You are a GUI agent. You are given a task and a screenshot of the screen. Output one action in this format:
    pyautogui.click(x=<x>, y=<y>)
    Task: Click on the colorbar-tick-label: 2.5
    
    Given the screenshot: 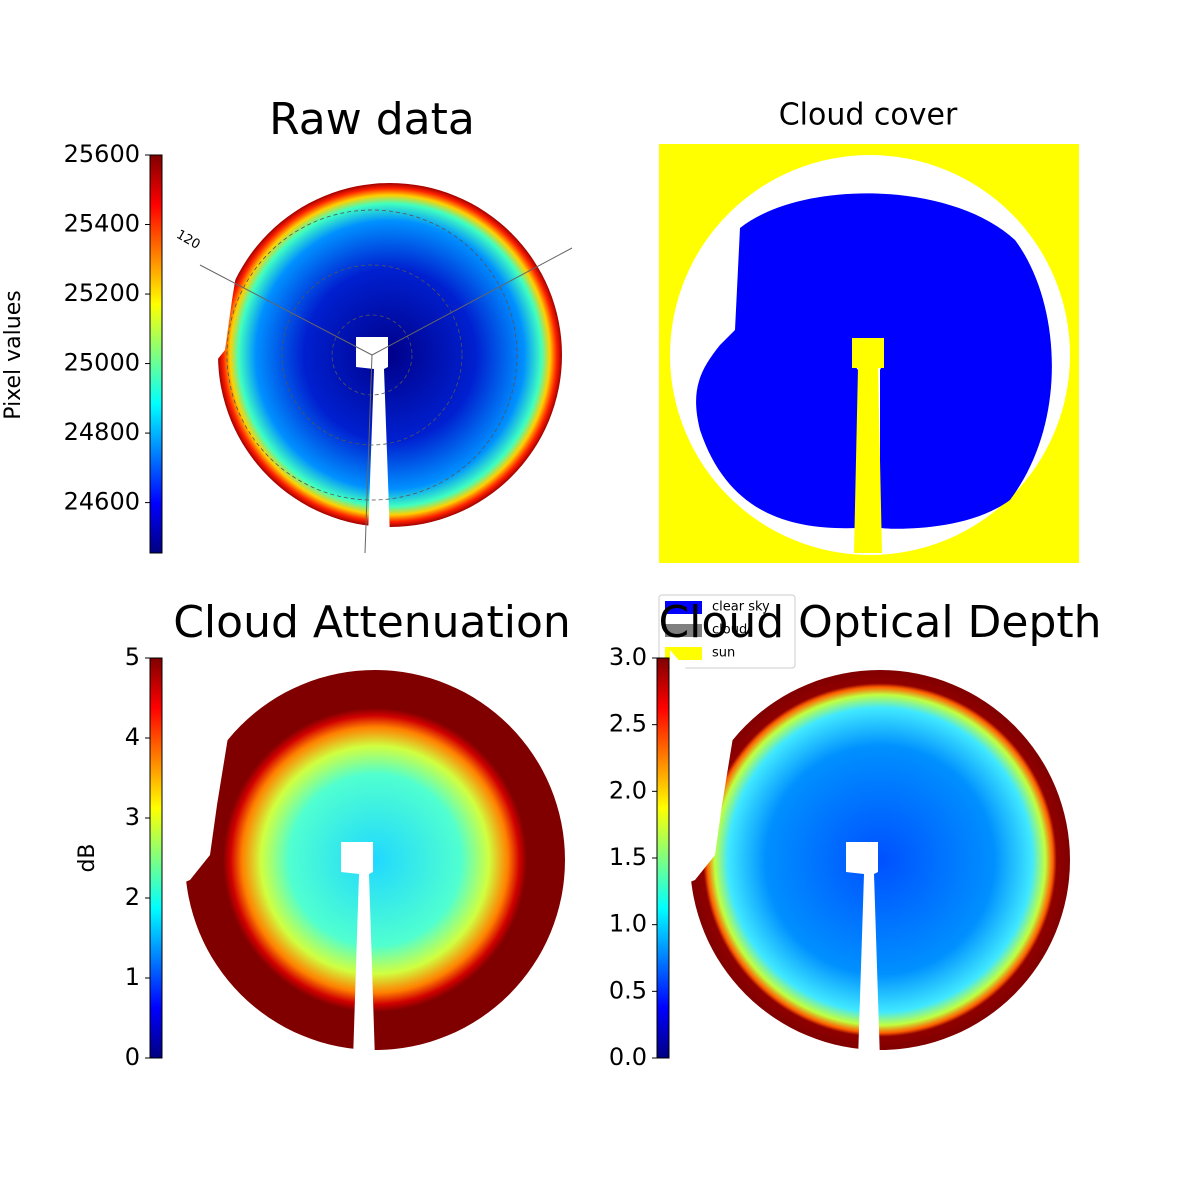 What is the action you would take?
    pyautogui.click(x=628, y=724)
    